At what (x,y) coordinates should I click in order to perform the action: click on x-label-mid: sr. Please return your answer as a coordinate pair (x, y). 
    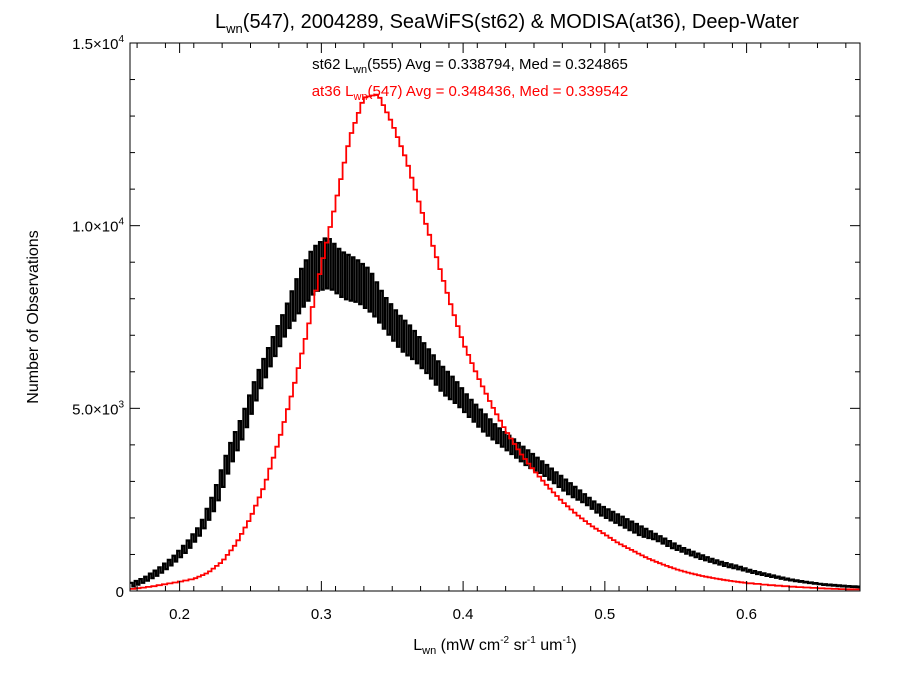
    Looking at the image, I should click on (518, 645).